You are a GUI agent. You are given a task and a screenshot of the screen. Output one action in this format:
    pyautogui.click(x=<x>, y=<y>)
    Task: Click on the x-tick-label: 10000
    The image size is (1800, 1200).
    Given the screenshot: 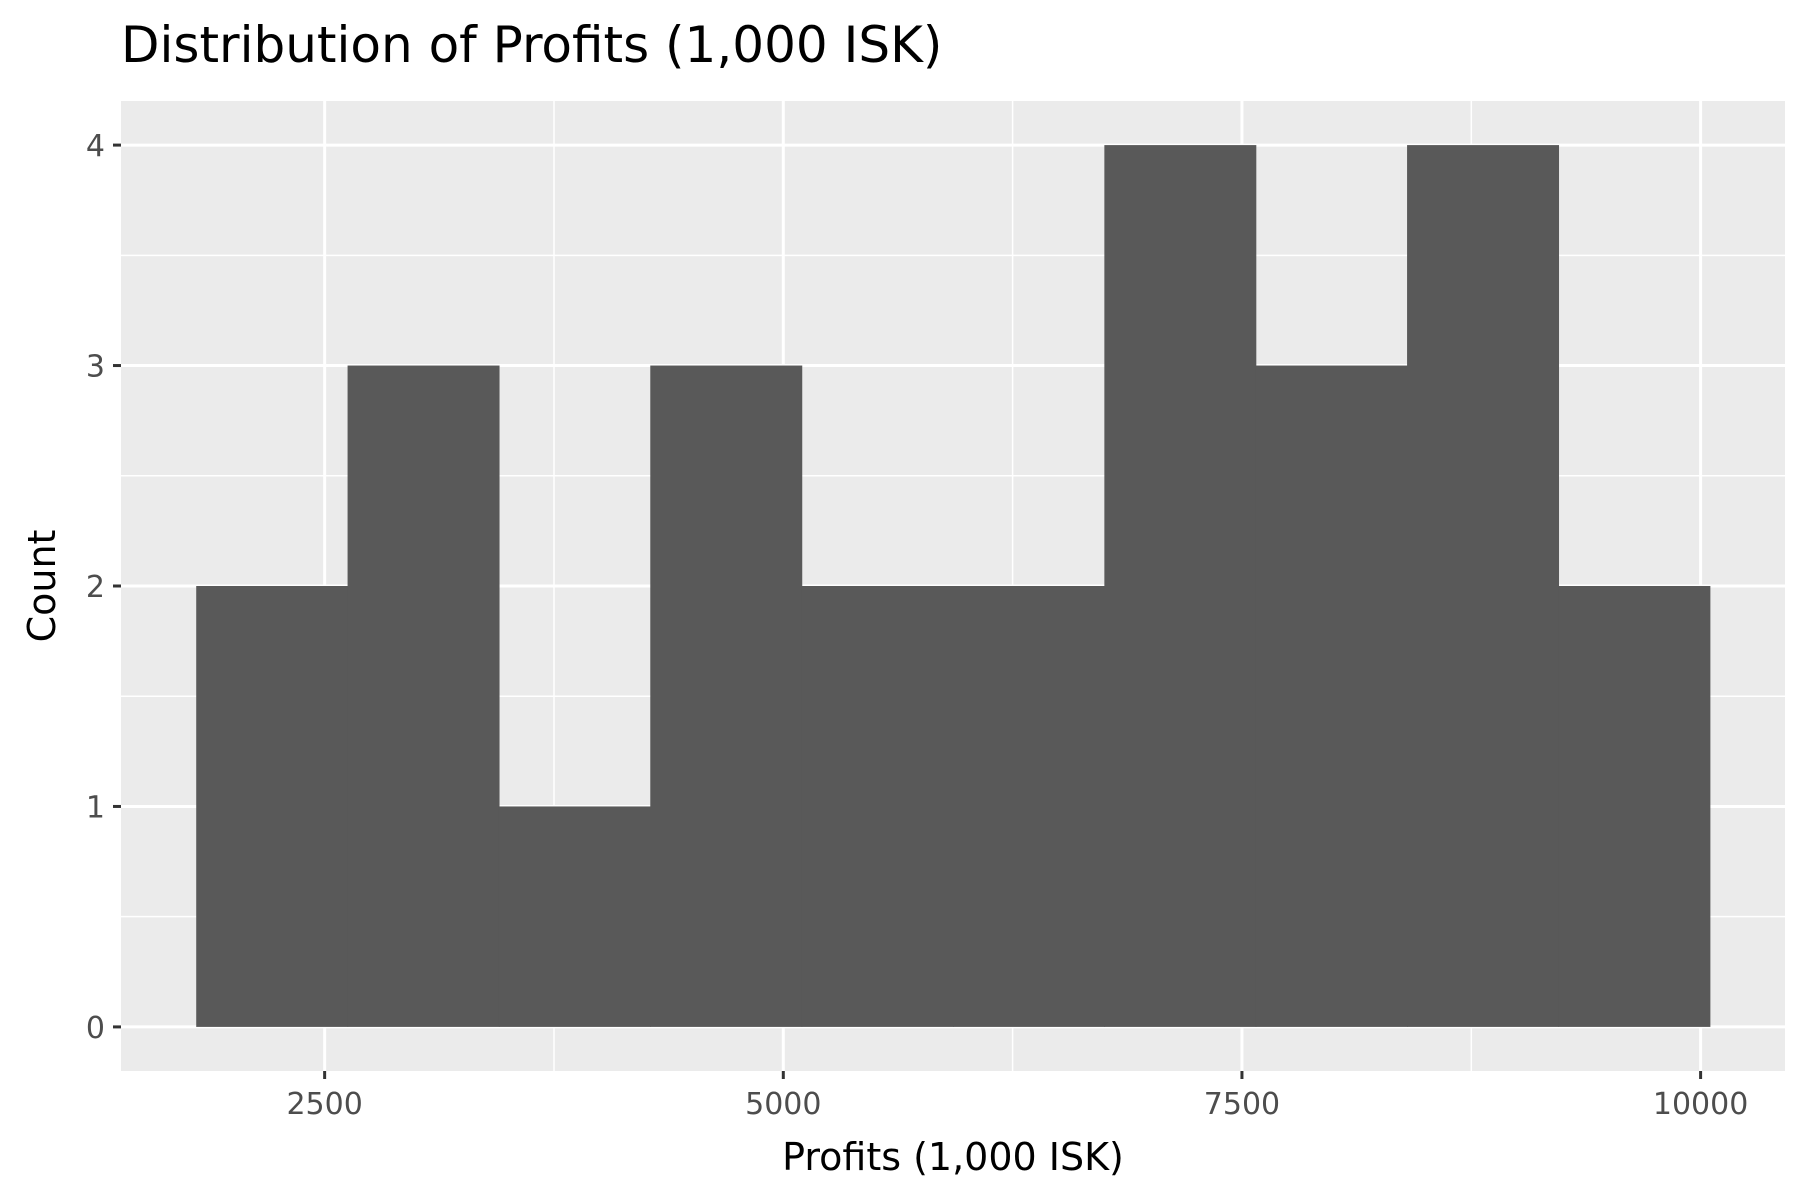 What is the action you would take?
    pyautogui.click(x=1700, y=1104)
    